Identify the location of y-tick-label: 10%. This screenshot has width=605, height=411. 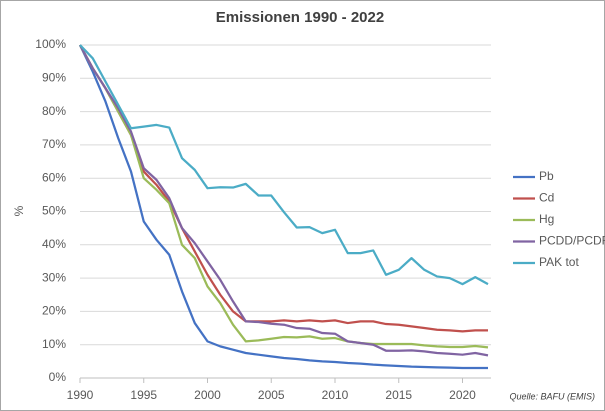
(54, 344).